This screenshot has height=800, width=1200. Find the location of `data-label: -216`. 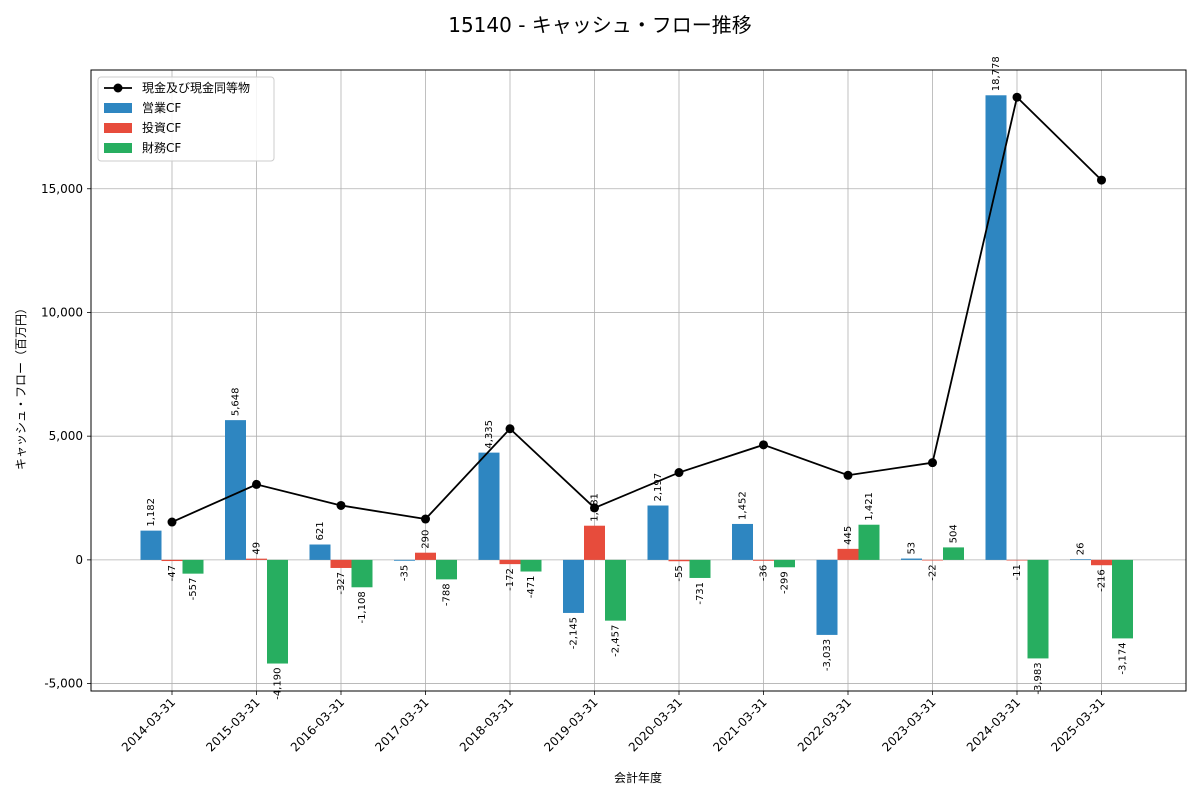

data-label: -216 is located at coordinates (1102, 580).